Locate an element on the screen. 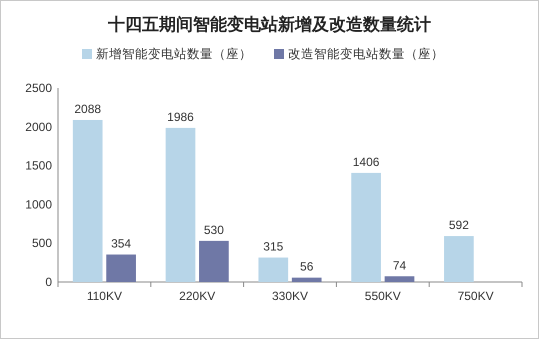 Image resolution: width=539 pixels, height=339 pixels. legend-label: 改造智能变电站数量（座） is located at coordinates (366, 53).